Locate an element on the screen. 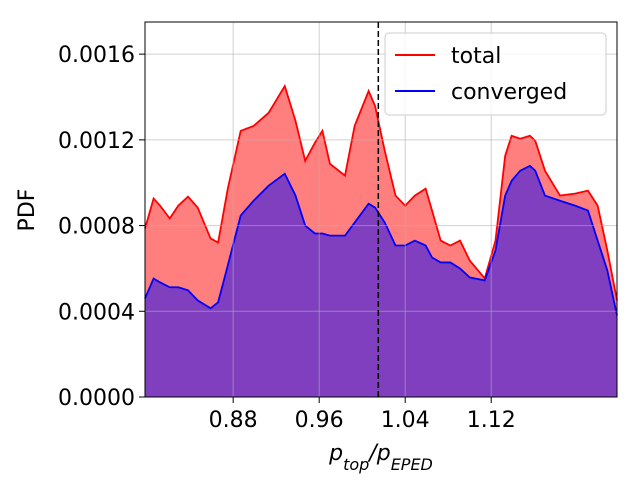 Image resolution: width=640 pixels, height=480 pixels. x-axis-label: ptop/pEPED is located at coordinates (380, 457).